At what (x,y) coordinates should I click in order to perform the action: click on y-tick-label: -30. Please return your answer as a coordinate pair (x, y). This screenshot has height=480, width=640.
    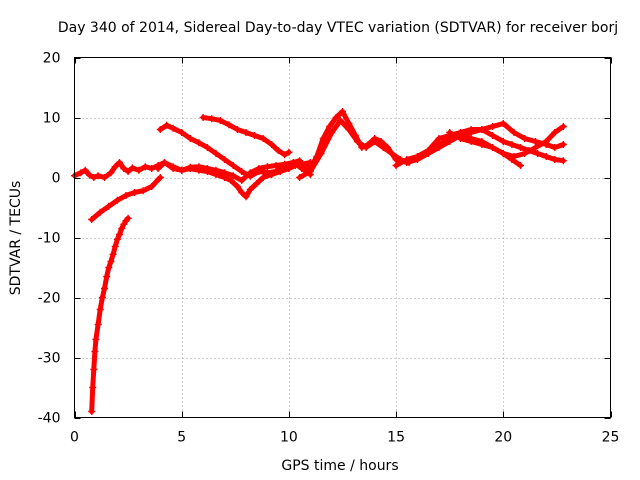
    Looking at the image, I should click on (49, 359).